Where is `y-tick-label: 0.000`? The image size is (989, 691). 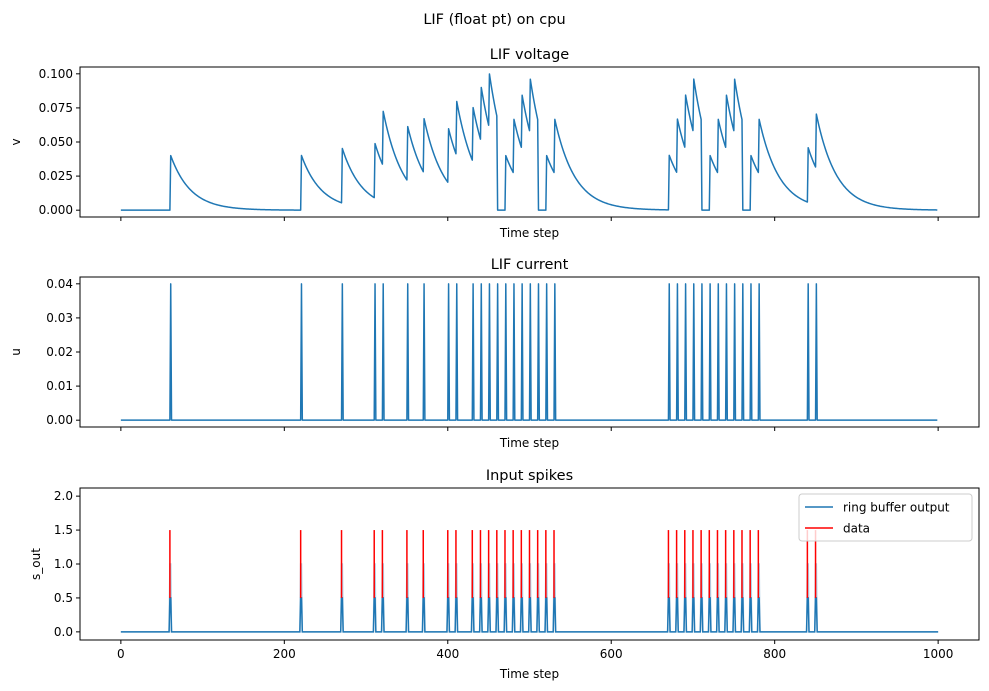 y-tick-label: 0.000 is located at coordinates (56, 210).